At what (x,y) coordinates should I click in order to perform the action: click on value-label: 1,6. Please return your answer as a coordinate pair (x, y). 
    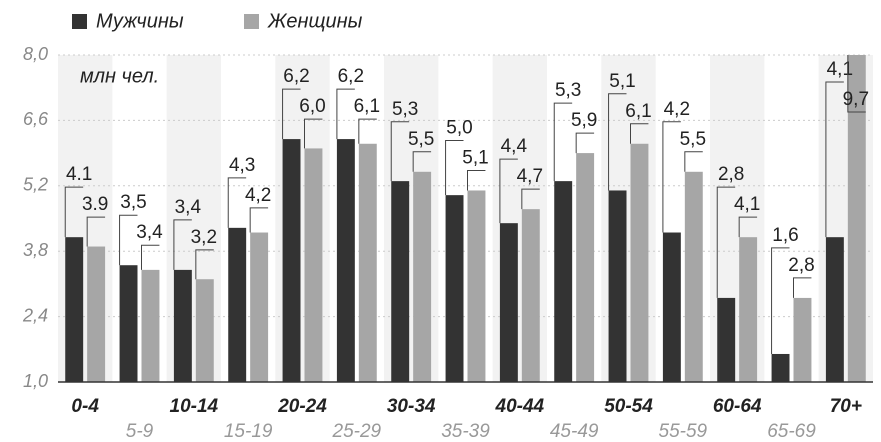
    Looking at the image, I should click on (785, 235).